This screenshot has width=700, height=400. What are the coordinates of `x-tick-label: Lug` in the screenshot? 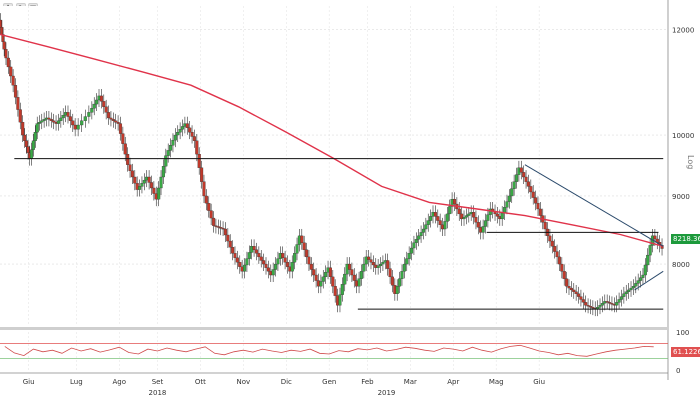 It's located at (76, 382).